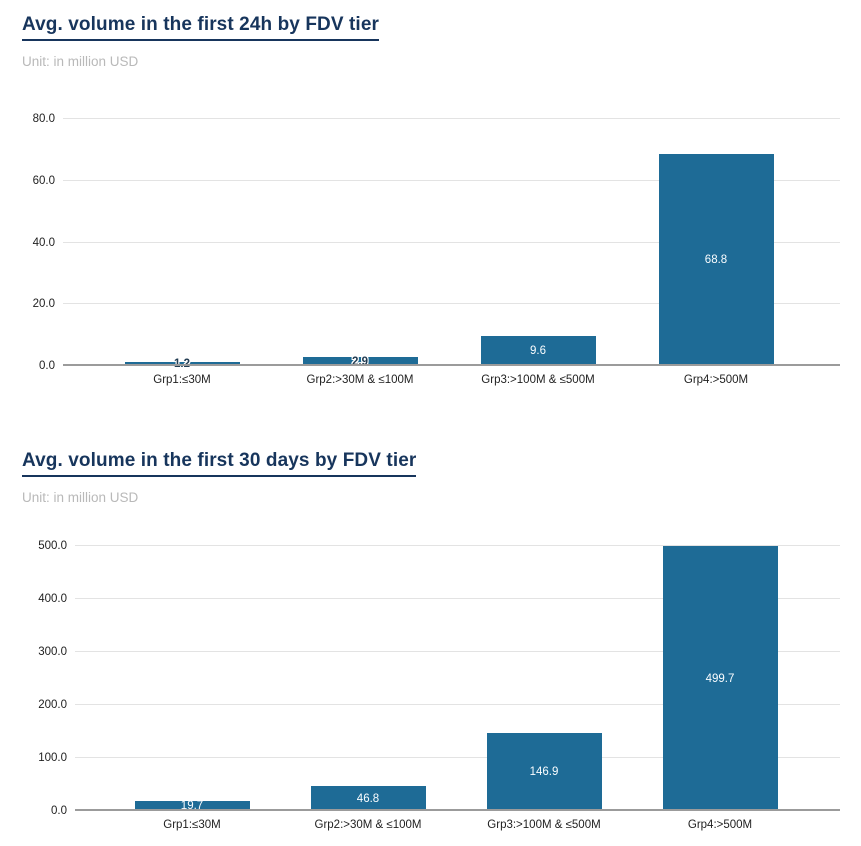 The height and width of the screenshot is (846, 861). I want to click on bar-value-label: 499.7, so click(720, 678).